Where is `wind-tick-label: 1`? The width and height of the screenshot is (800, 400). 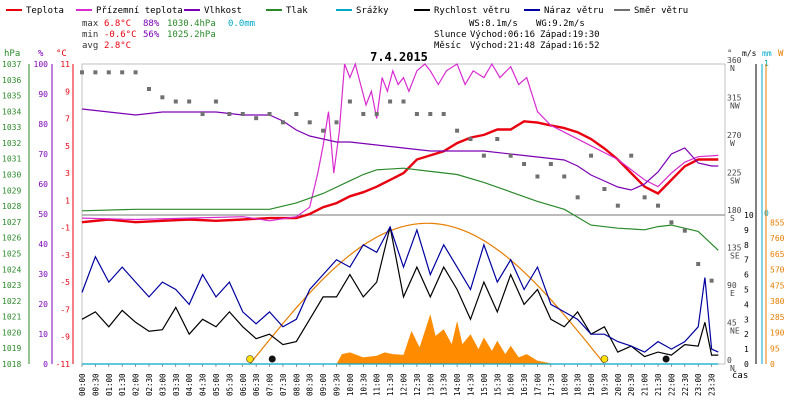 wind-tick-label: 1 is located at coordinates (746, 349).